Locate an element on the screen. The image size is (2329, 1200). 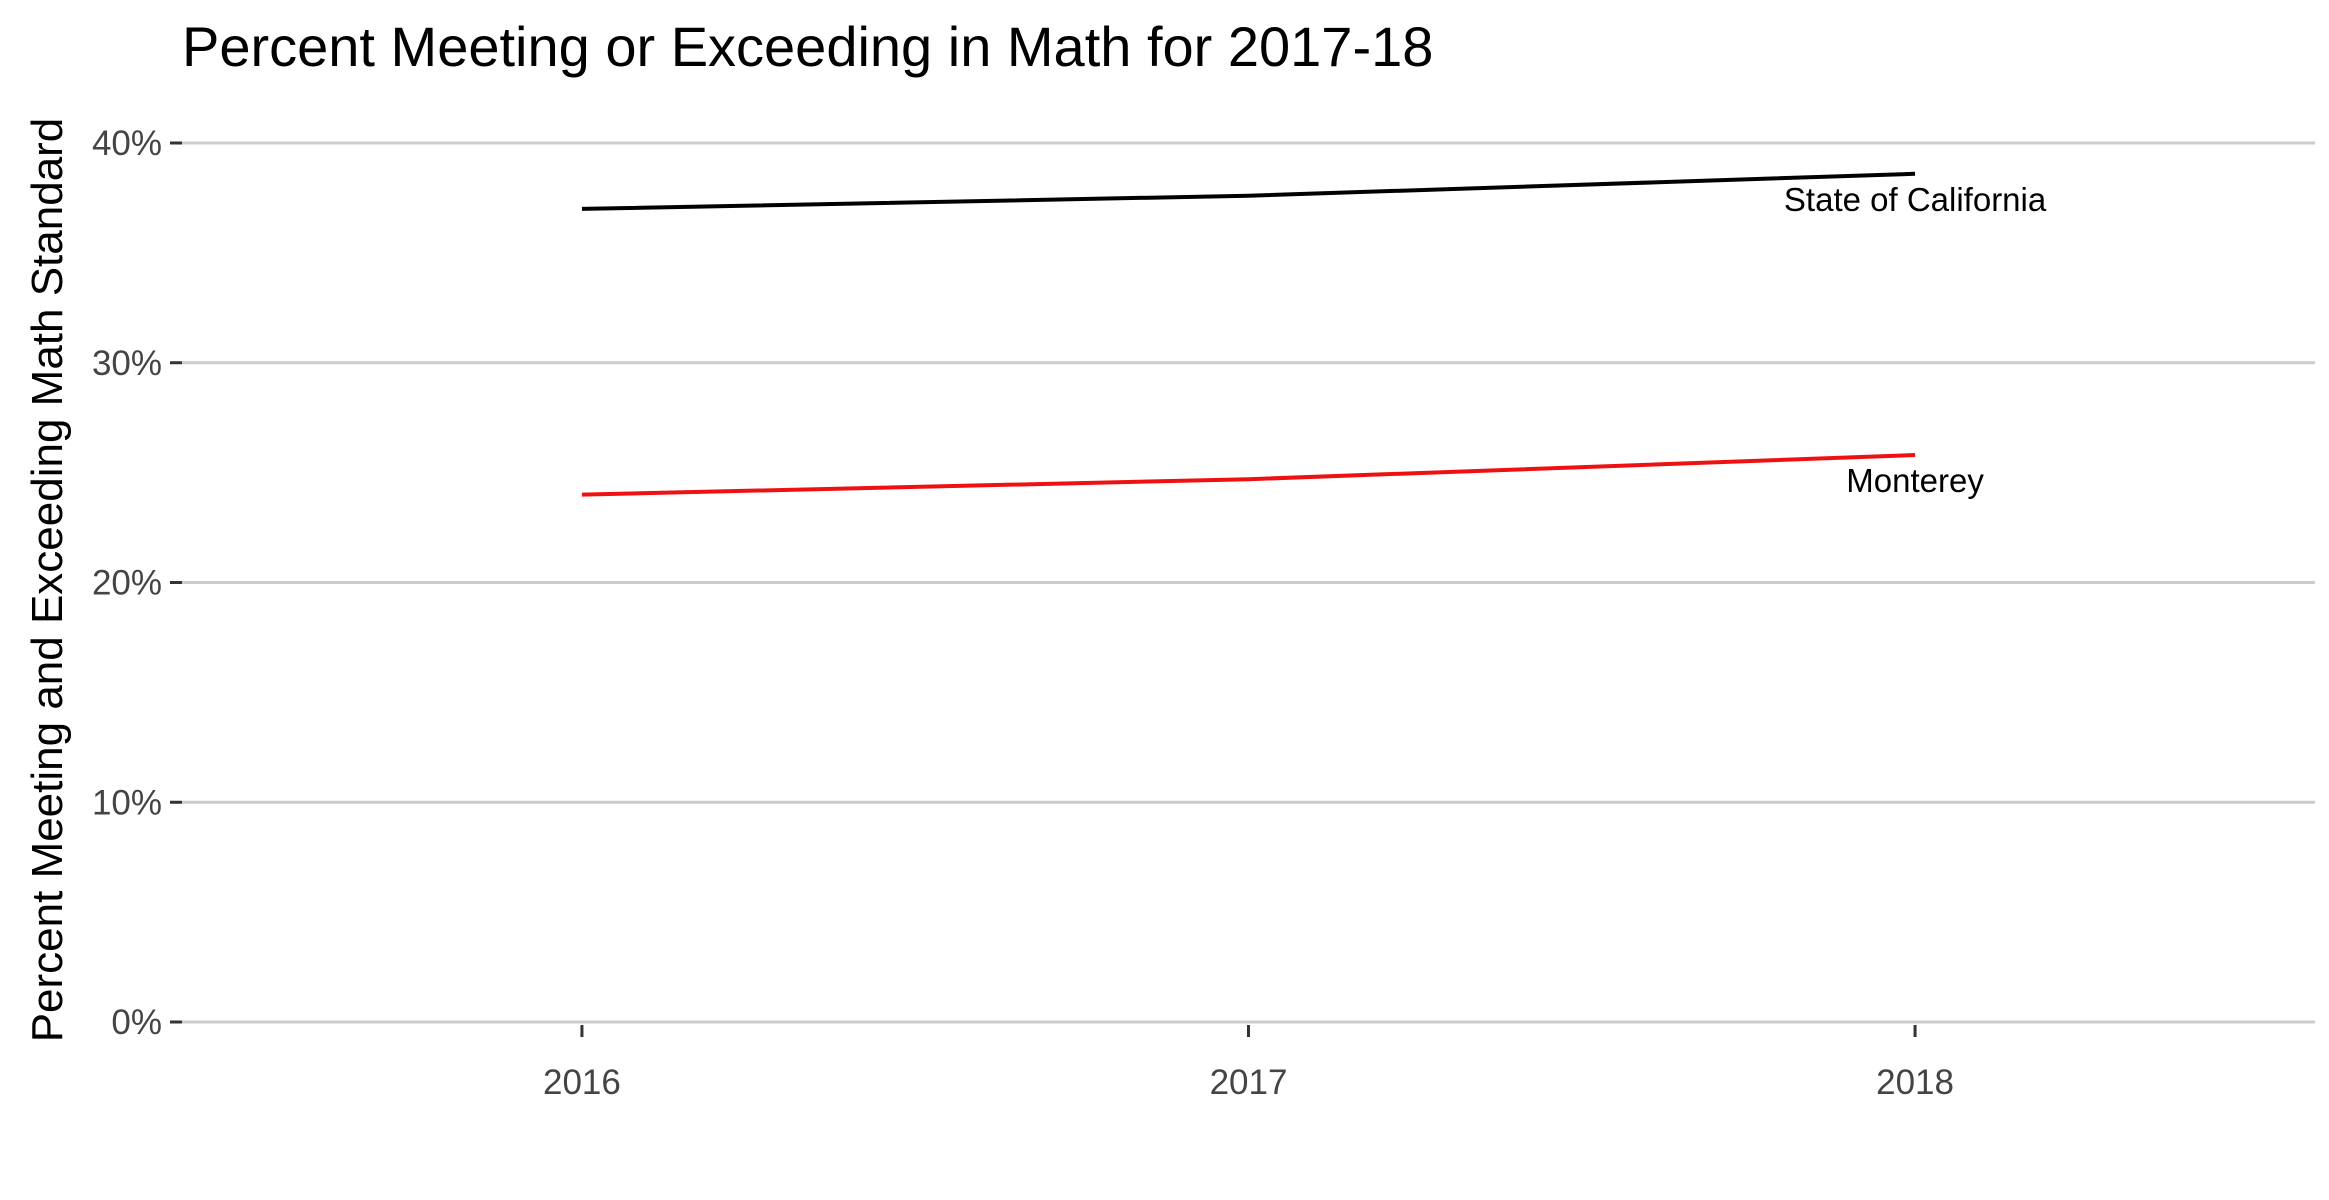
x-tick-label-0: 2016 is located at coordinates (582, 1082).